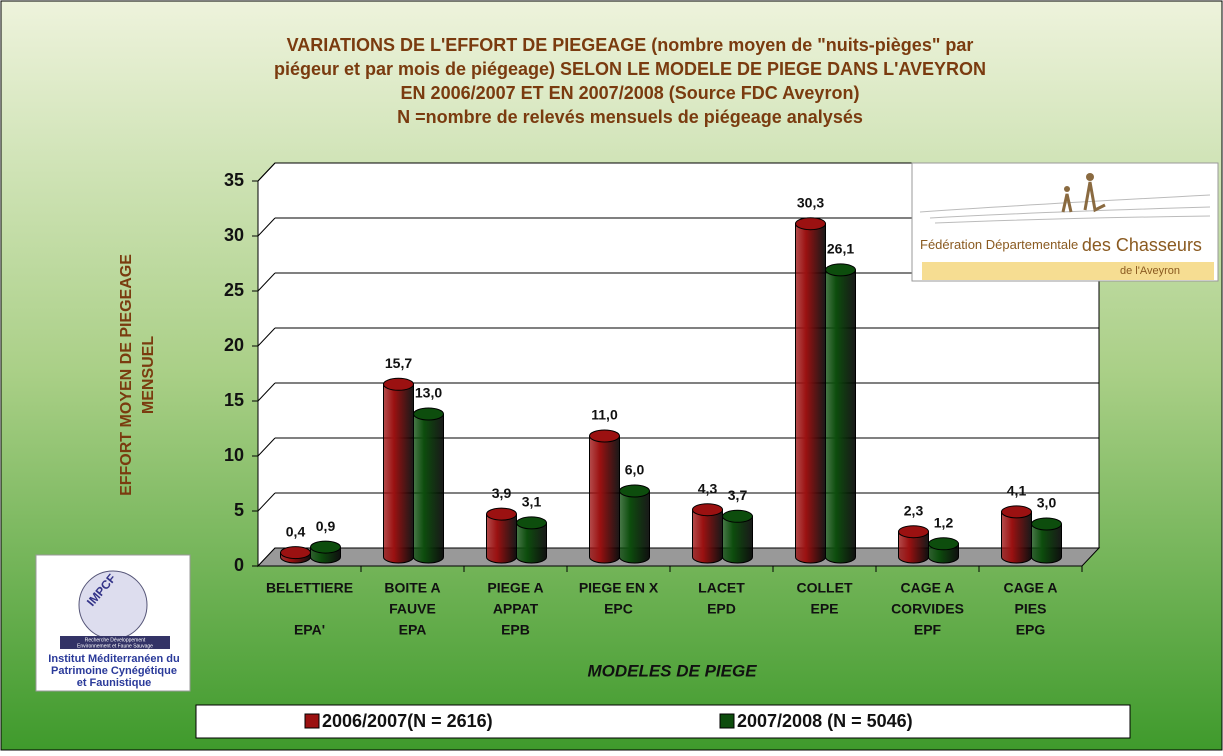 Image resolution: width=1223 pixels, height=756 pixels. What do you see at coordinates (413, 630) in the screenshot?
I see `x-tick-label: EPA` at bounding box center [413, 630].